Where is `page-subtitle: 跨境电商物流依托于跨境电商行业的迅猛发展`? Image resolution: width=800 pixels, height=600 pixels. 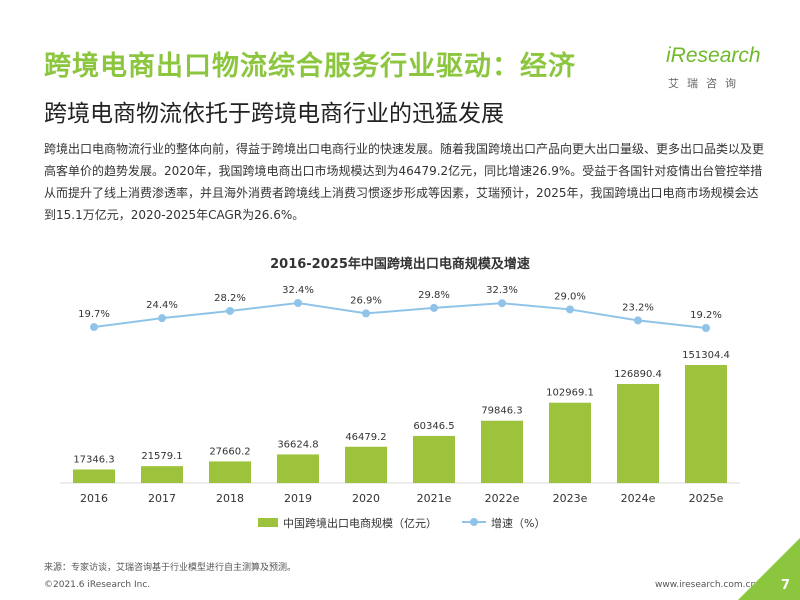
page-subtitle: 跨境电商物流依托于跨境电商行业的迅猛发展 is located at coordinates (274, 114).